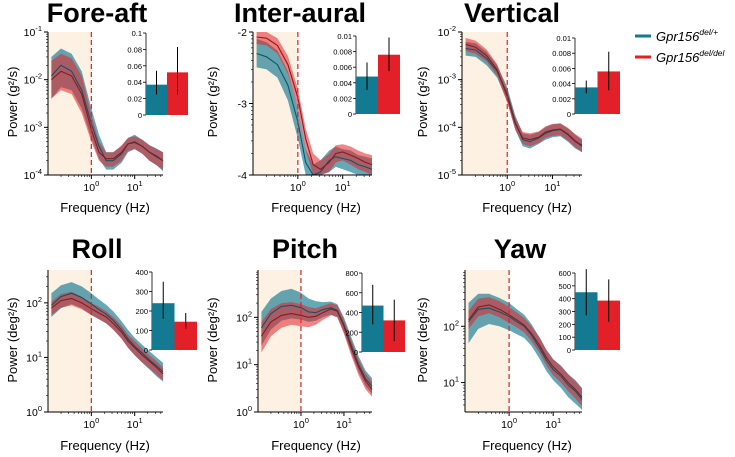 The height and width of the screenshot is (457, 735). Describe the element at coordinates (242, 176) in the screenshot. I see `y-tick-label: -4` at that location.